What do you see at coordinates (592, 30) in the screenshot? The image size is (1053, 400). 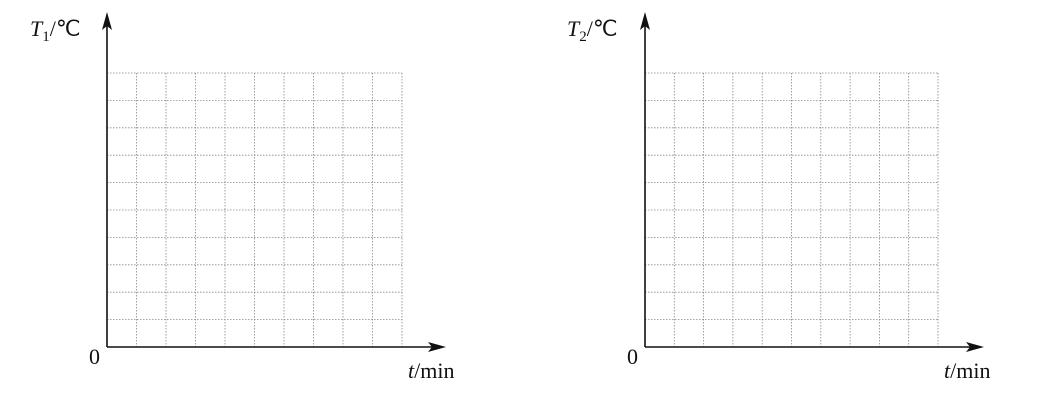 I see `y-axis-label: T2/℃` at bounding box center [592, 30].